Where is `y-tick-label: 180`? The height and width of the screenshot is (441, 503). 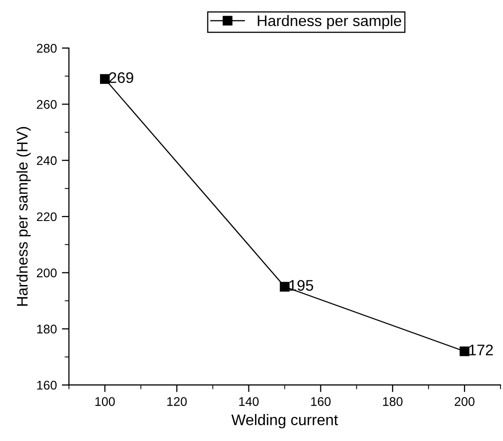 y-tick-label: 180 is located at coordinates (47, 329).